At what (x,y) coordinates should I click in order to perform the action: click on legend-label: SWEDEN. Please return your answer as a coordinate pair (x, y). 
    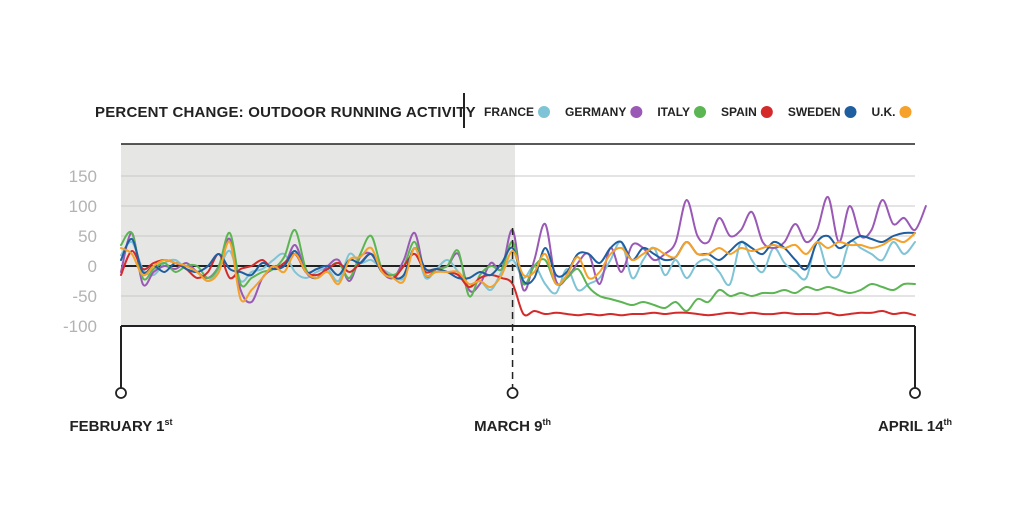
    Looking at the image, I should click on (814, 112).